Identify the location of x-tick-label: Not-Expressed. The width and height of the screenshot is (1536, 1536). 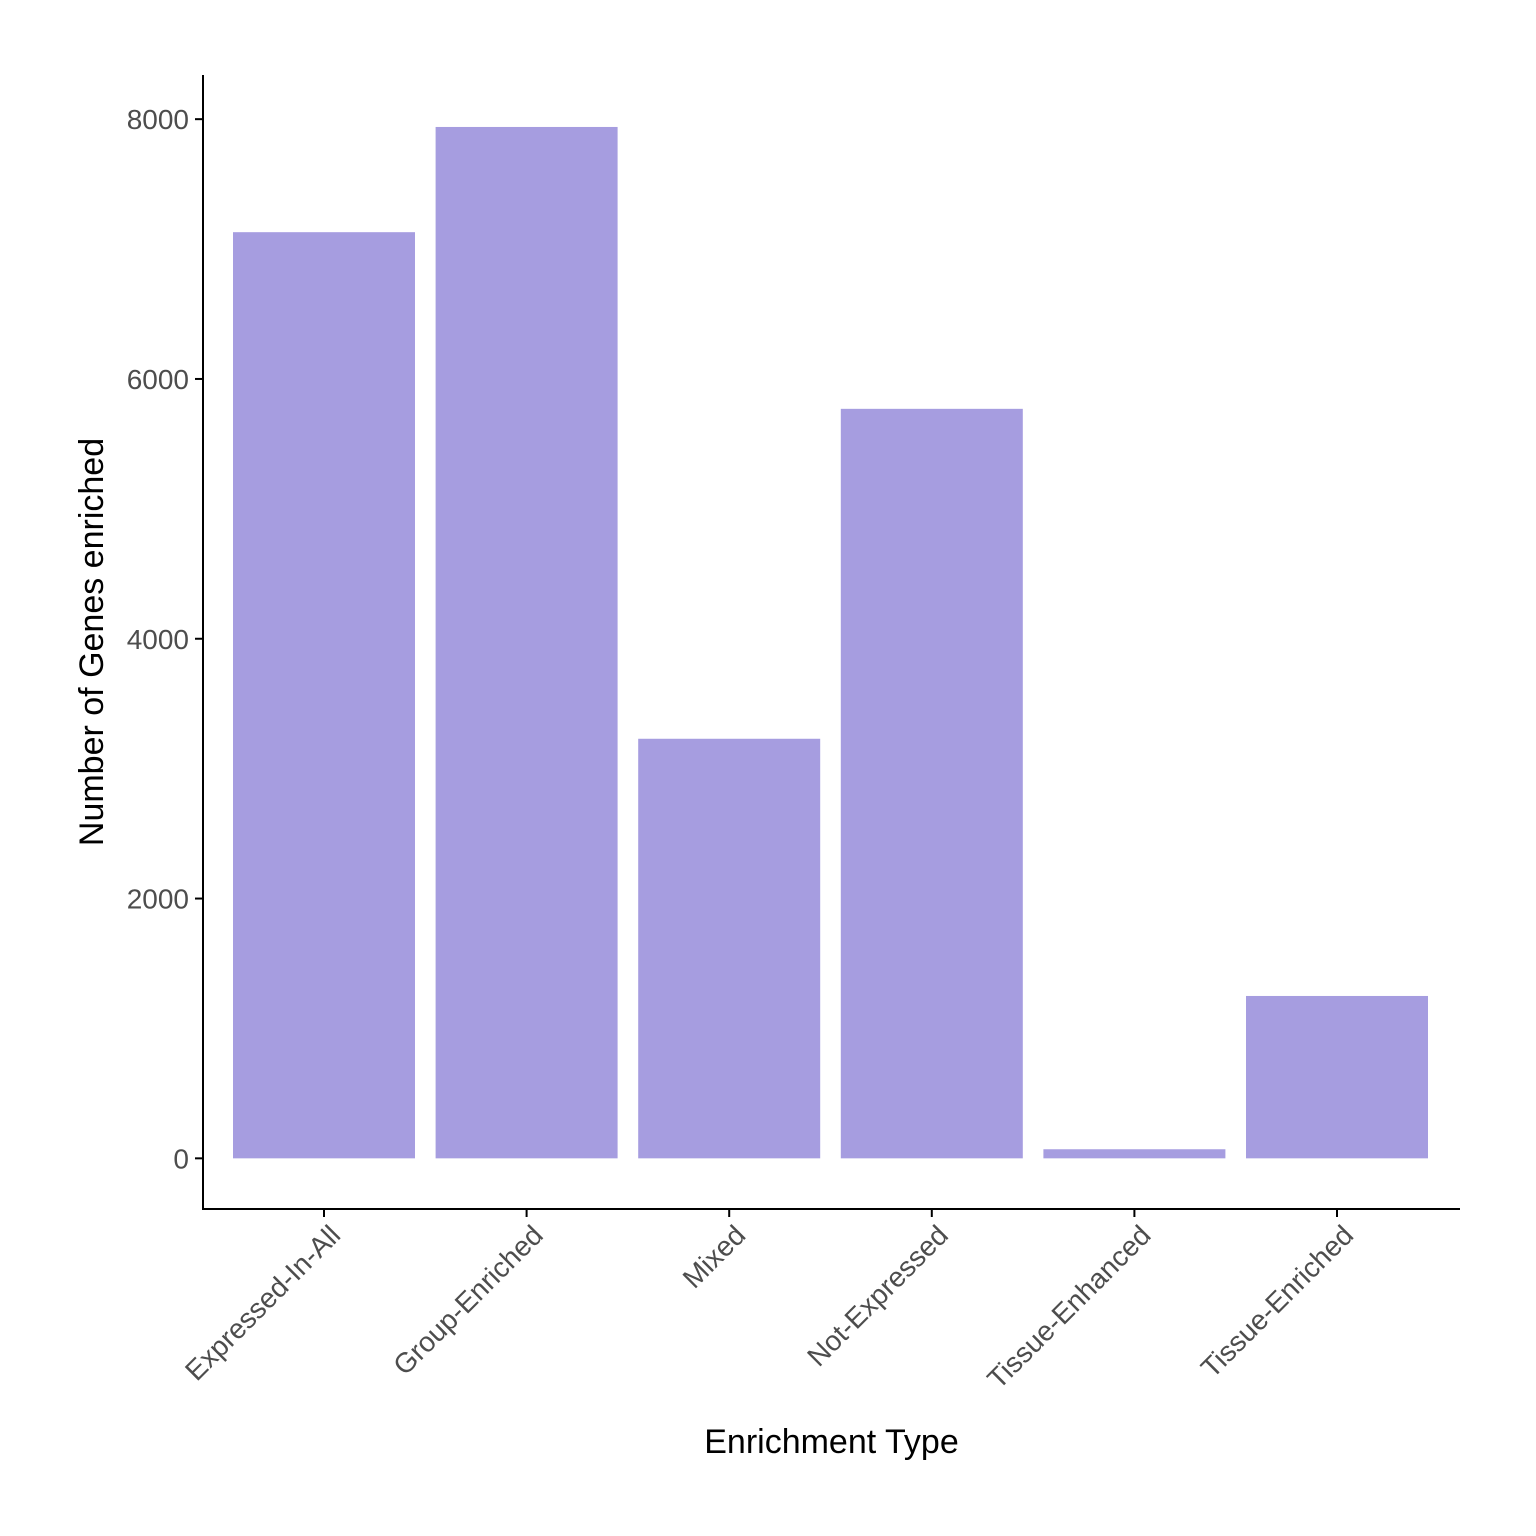
(877, 1295).